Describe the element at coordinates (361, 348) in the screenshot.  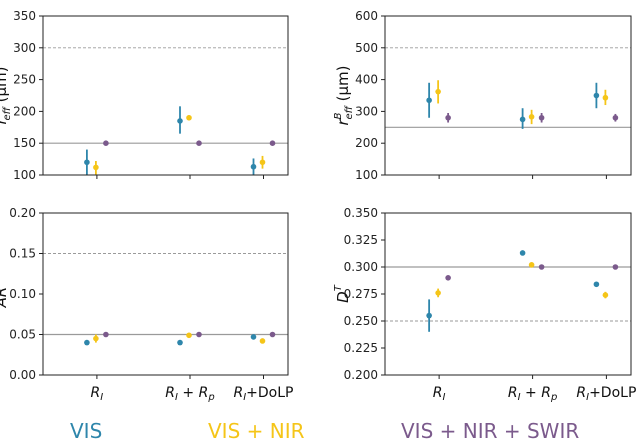
I see `y-tick-label: 0.225` at that location.